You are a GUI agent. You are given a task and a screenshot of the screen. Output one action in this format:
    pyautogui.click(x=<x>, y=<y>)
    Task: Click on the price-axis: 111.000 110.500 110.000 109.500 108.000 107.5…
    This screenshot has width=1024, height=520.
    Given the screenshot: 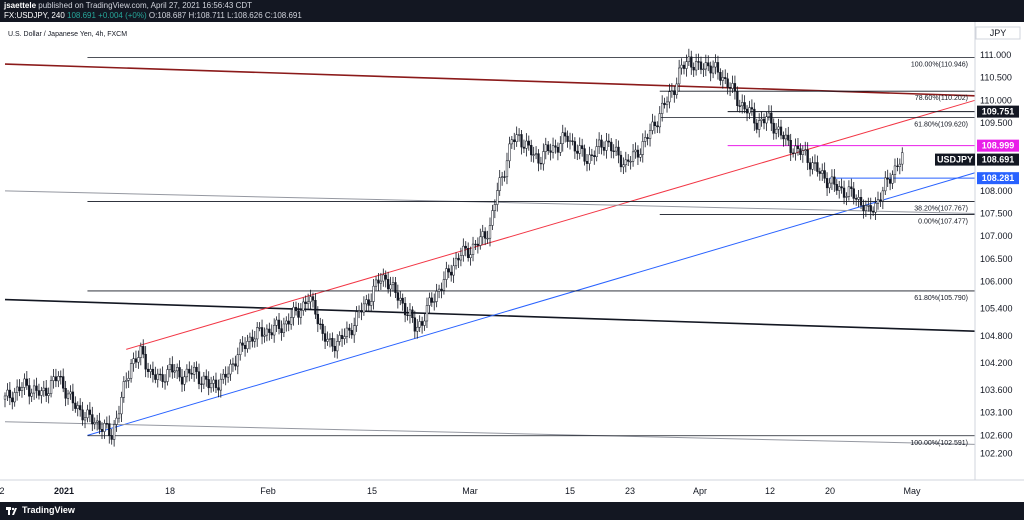 What is the action you would take?
    pyautogui.click(x=996, y=254)
    